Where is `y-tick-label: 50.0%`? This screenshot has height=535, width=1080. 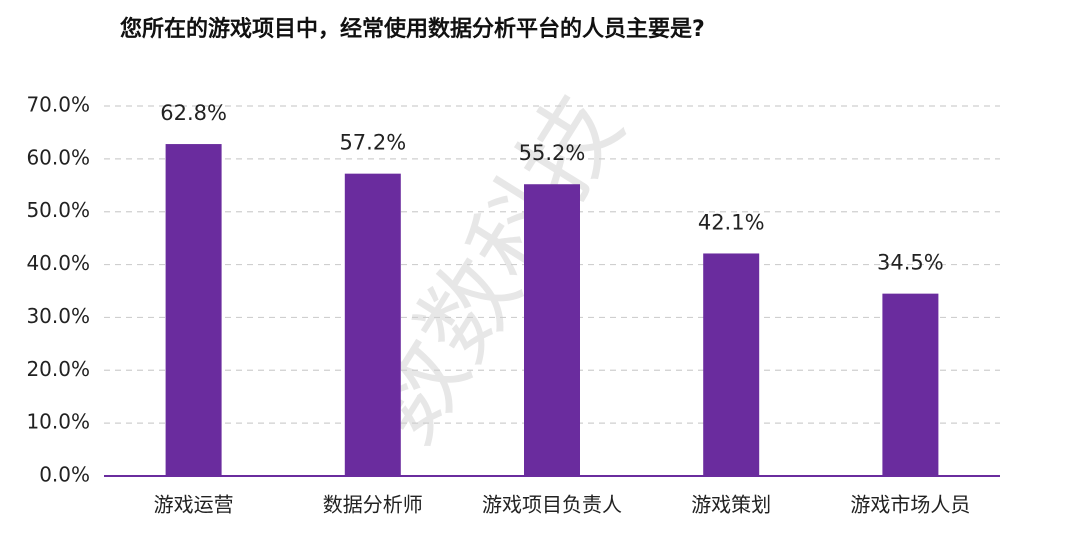 y-tick-label: 50.0% is located at coordinates (58, 210).